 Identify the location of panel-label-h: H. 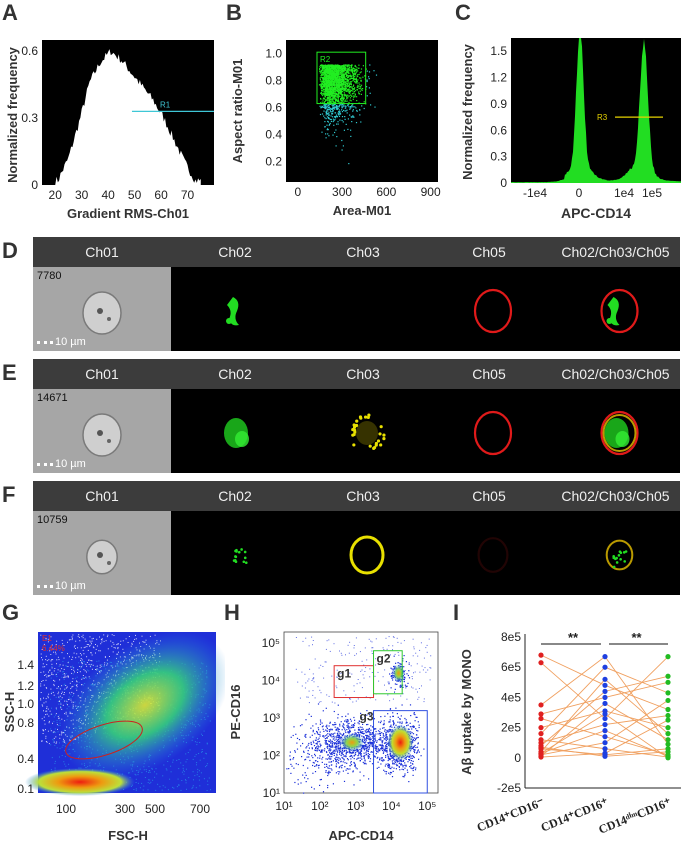
(232, 612).